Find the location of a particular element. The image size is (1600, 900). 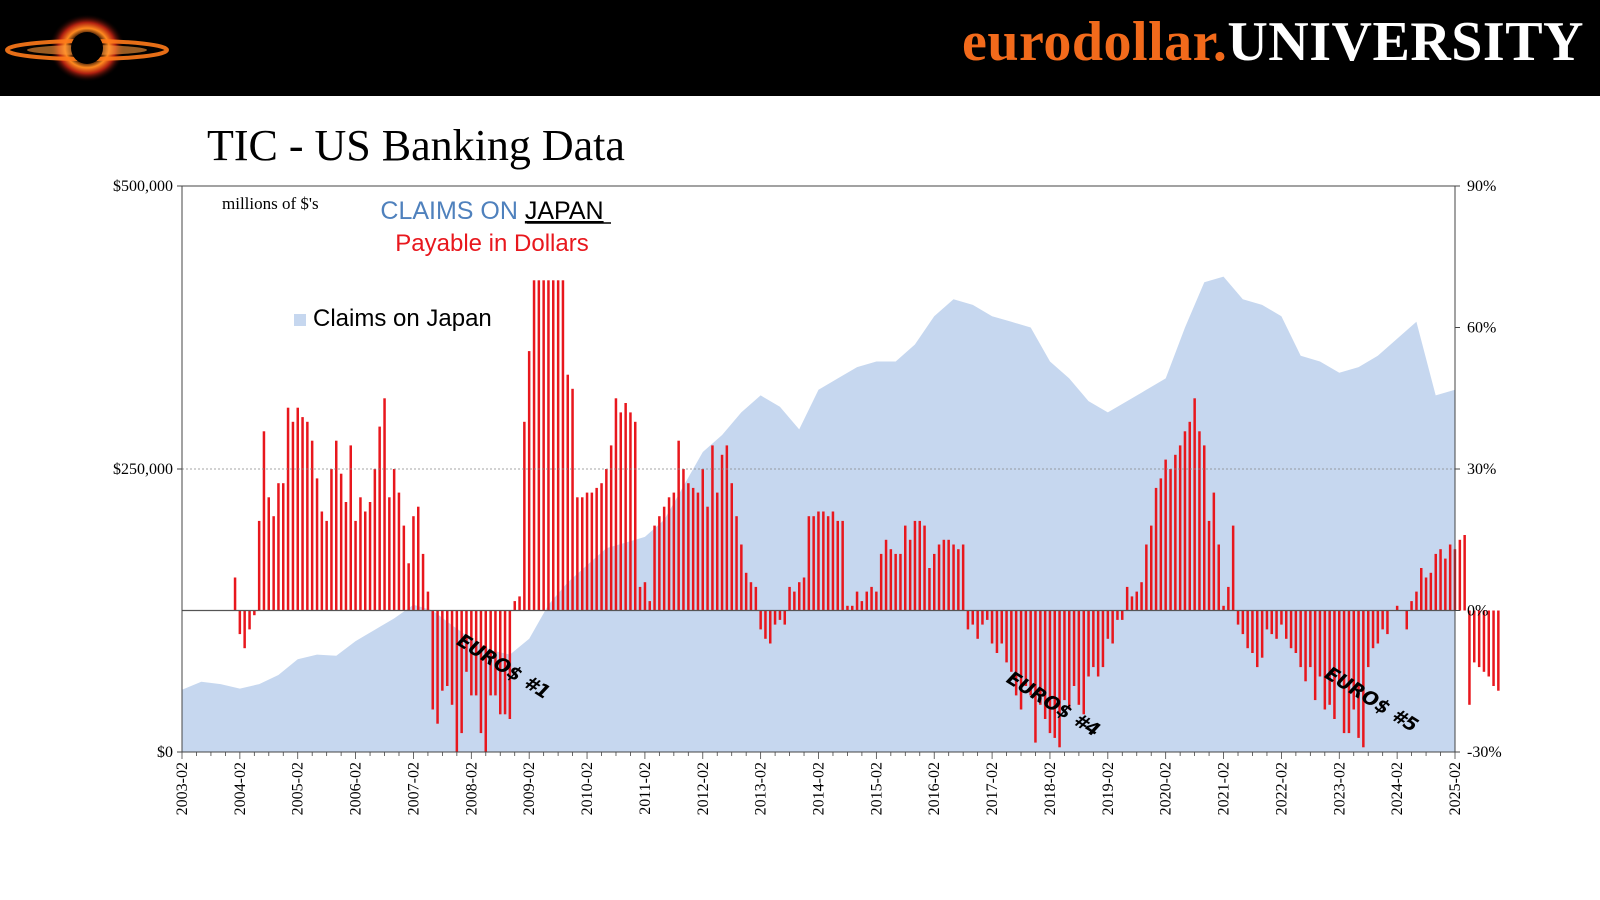

brand-wordmark: eurodollar.UNIVERSITY is located at coordinates (1273, 42).